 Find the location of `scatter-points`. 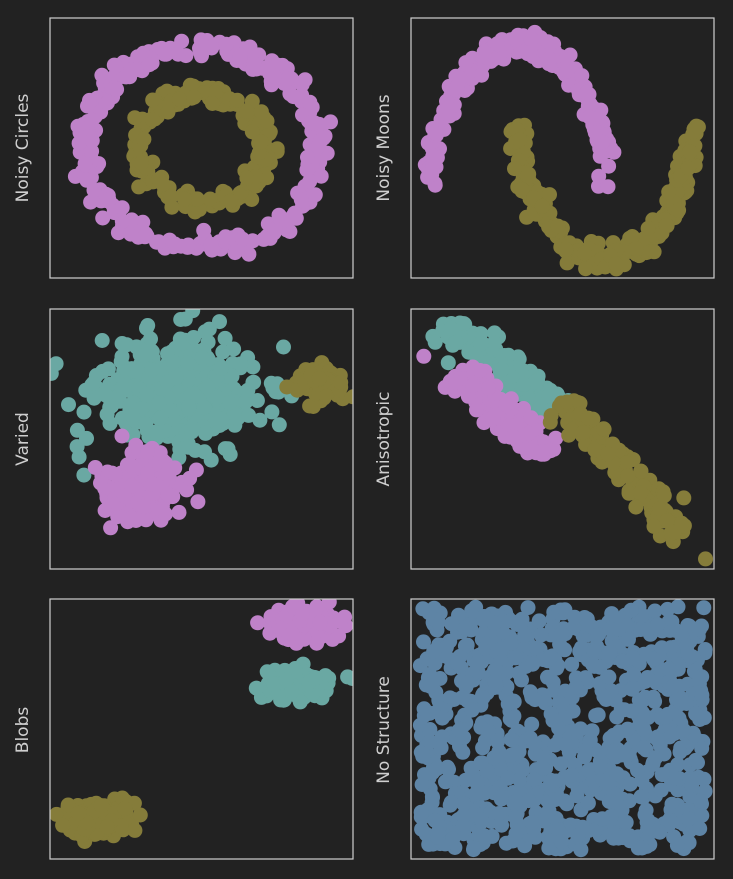

scatter-points is located at coordinates (201, 724).